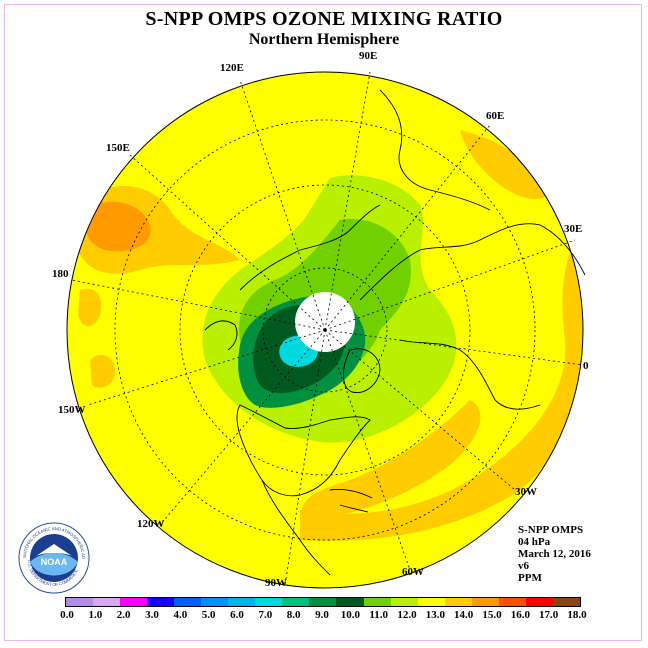  I want to click on colorbar-tick-label: 15.0, so click(492, 615).